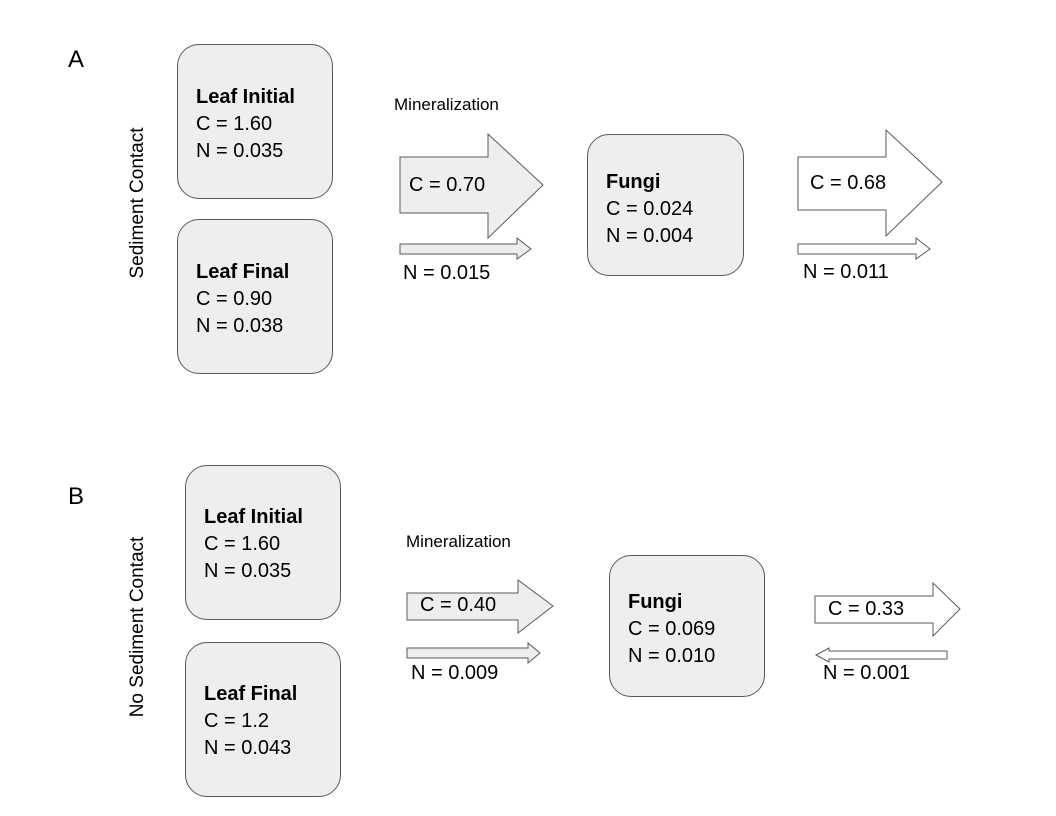 The height and width of the screenshot is (816, 1056). I want to click on carbon-to-fungi-label-a: C = 0.70, so click(447, 185).